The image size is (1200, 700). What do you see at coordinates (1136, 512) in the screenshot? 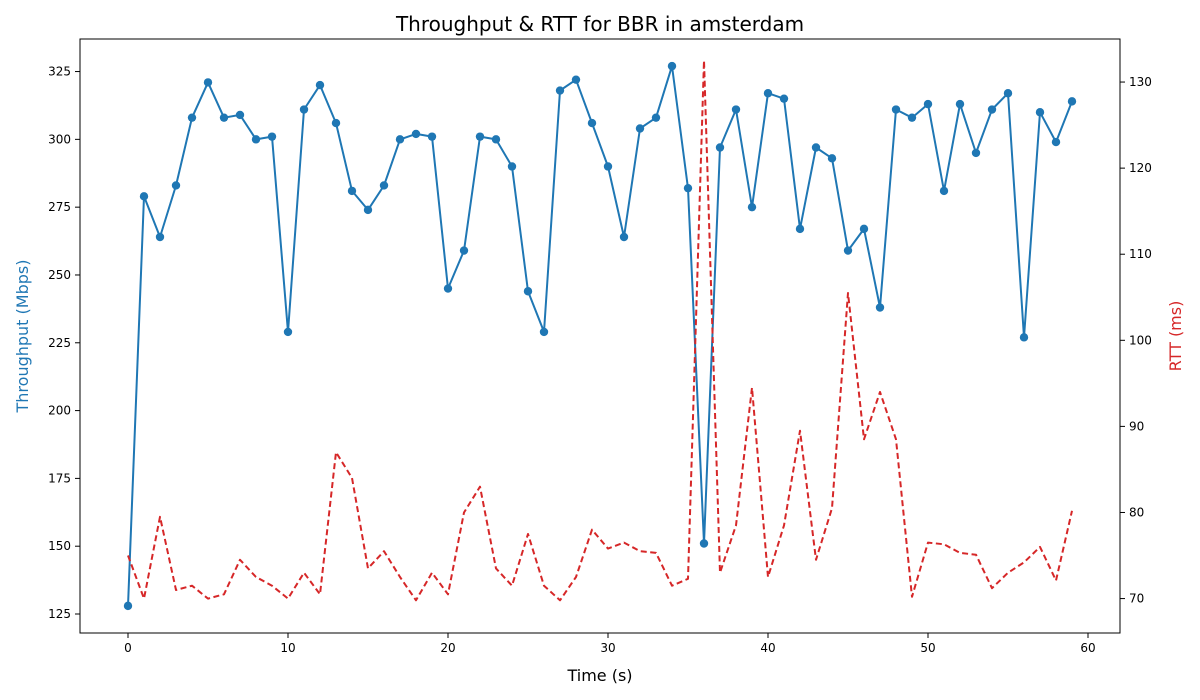
I see `y-right-tick-label: 80` at bounding box center [1136, 512].